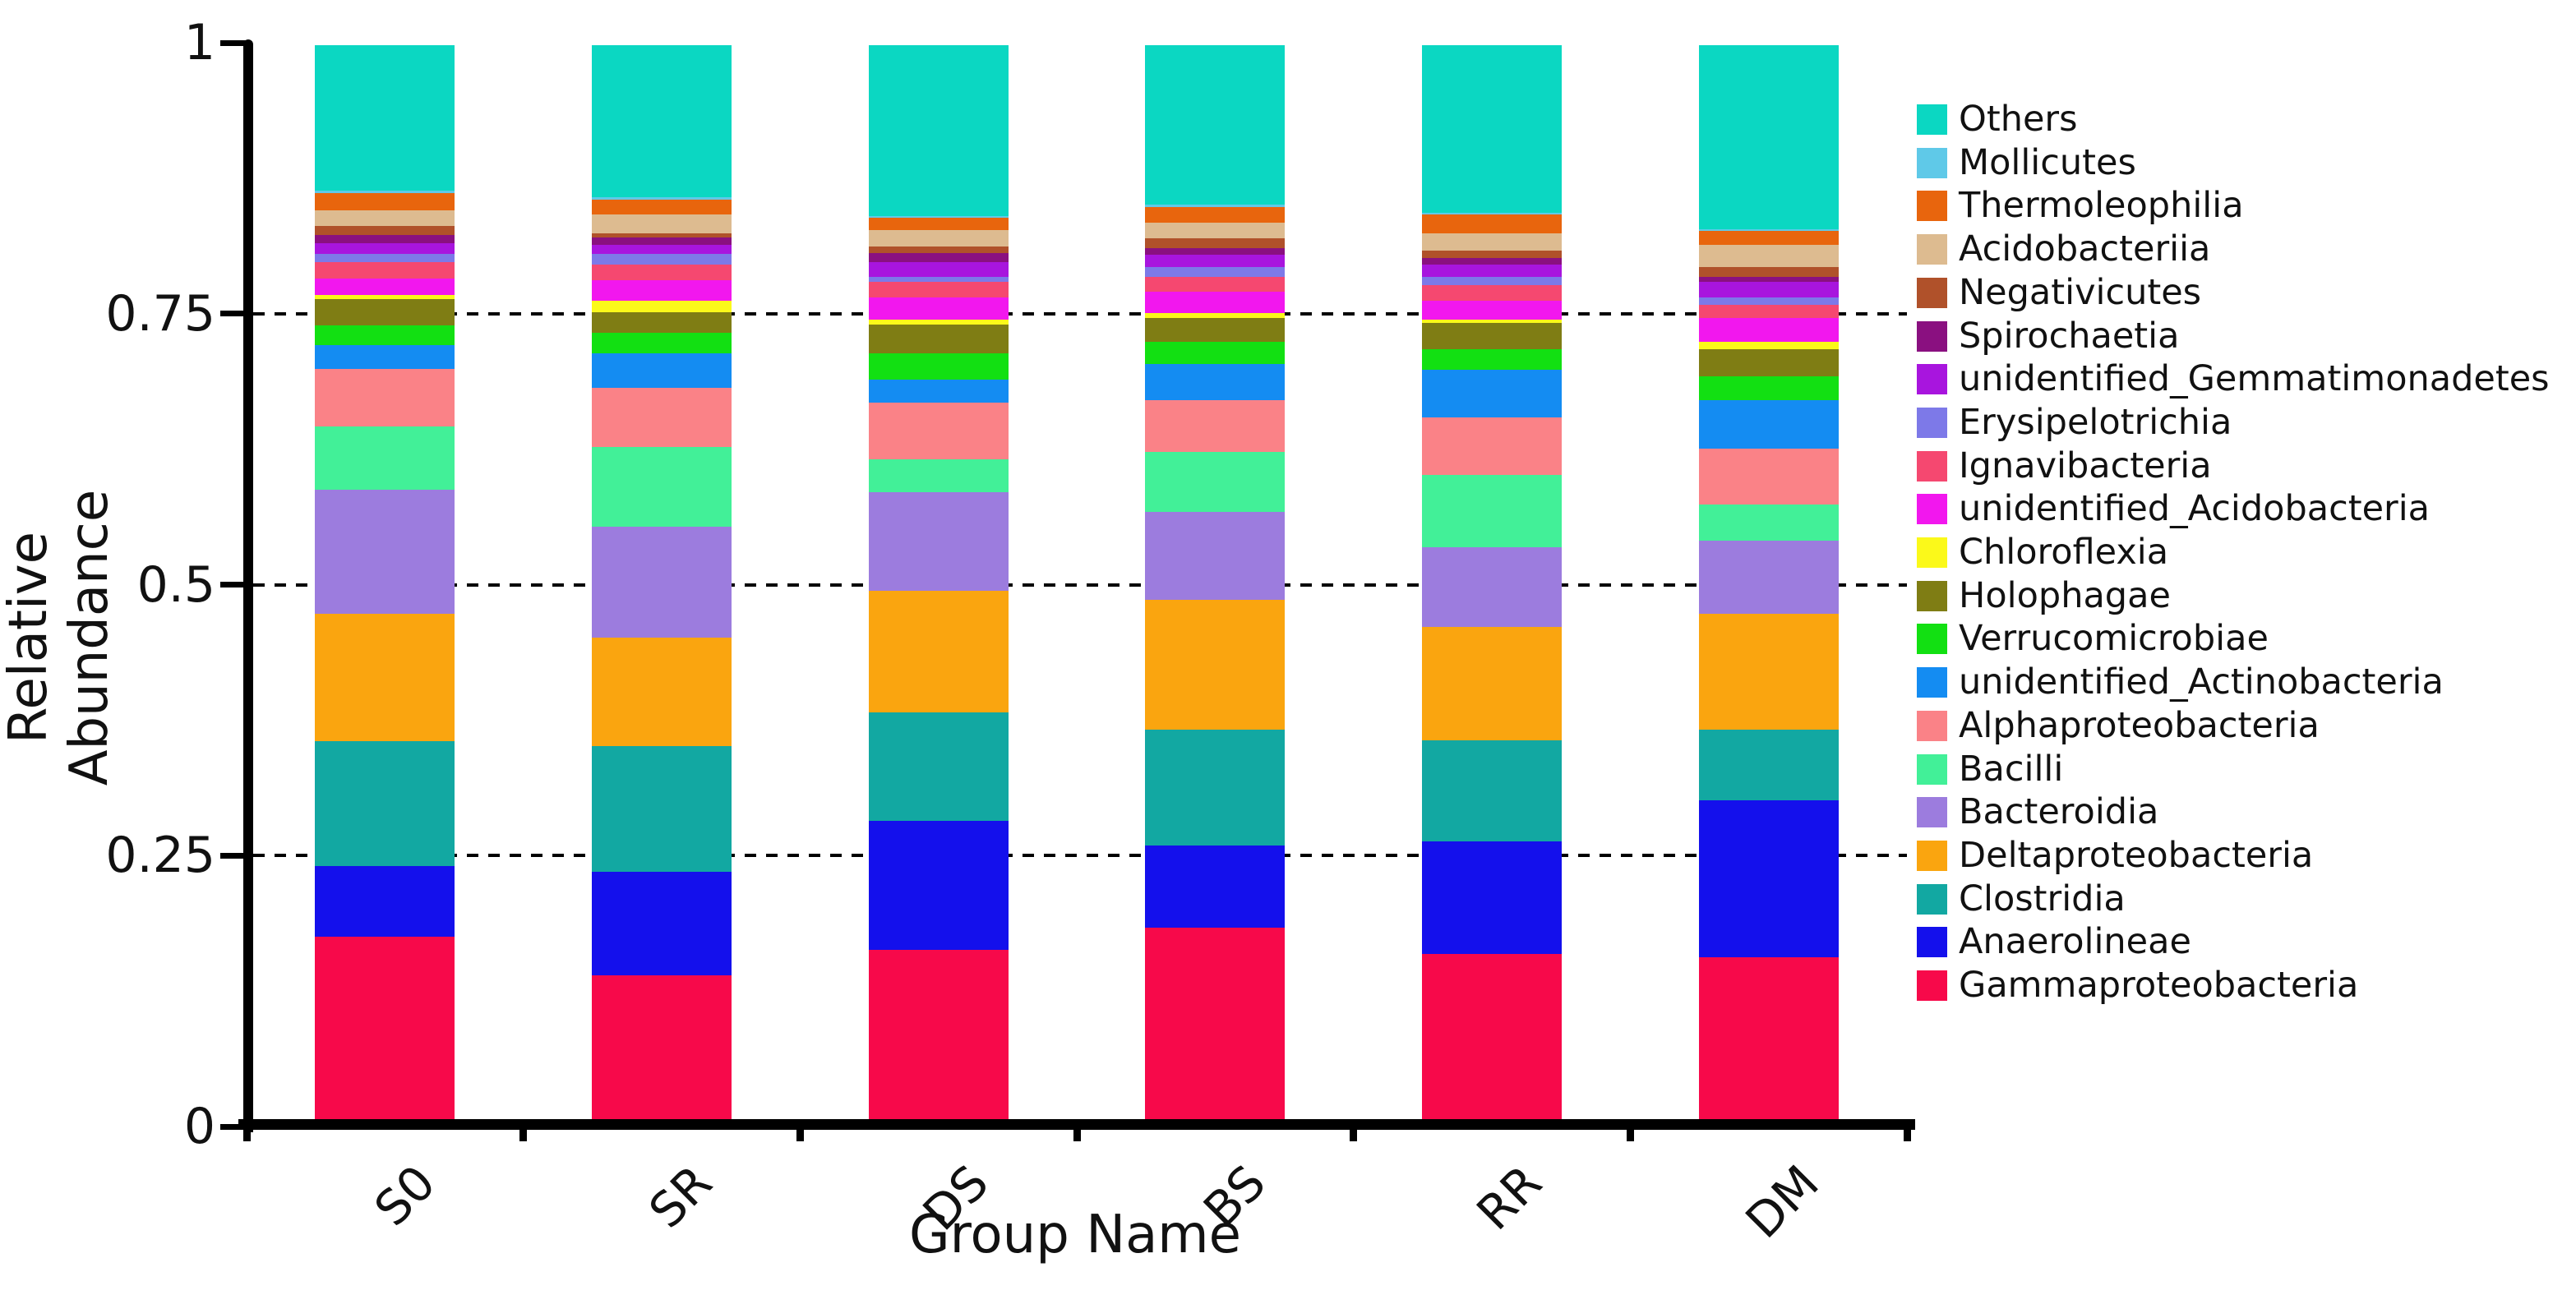 This screenshot has height=1304, width=2576. Describe the element at coordinates (1769, 1043) in the screenshot. I see `bar-segment-DM-Gammaproteobacteria` at that location.